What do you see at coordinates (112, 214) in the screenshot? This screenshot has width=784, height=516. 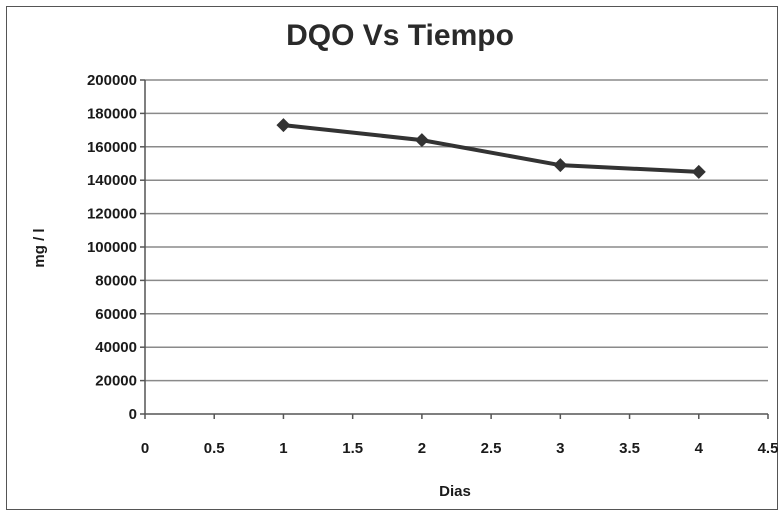 I see `y-tick-label: 120000` at bounding box center [112, 214].